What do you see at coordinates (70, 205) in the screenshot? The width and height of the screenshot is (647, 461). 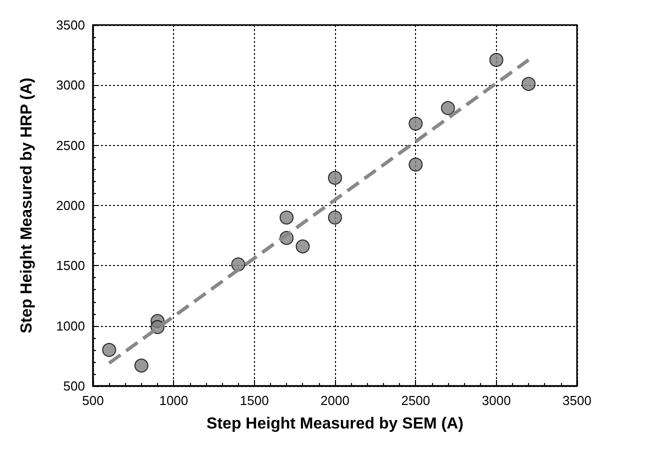 I see `y-tick-label: 2000` at bounding box center [70, 205].